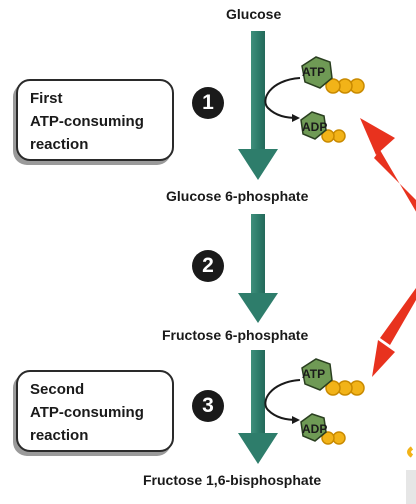  I want to click on step-badge-1: 1, so click(208, 103).